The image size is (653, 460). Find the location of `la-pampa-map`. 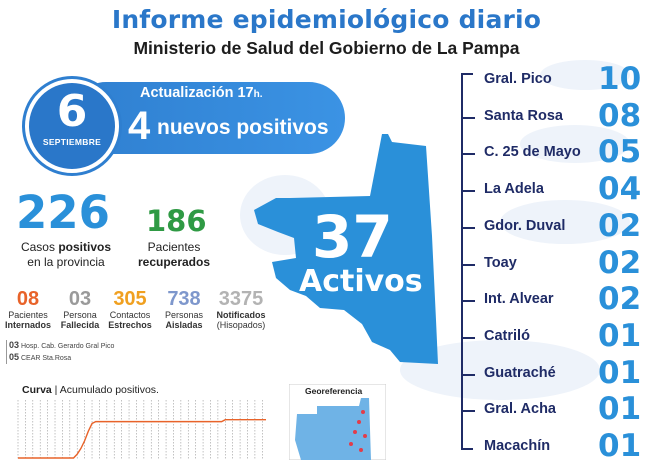

la-pampa-map is located at coordinates (346, 249).